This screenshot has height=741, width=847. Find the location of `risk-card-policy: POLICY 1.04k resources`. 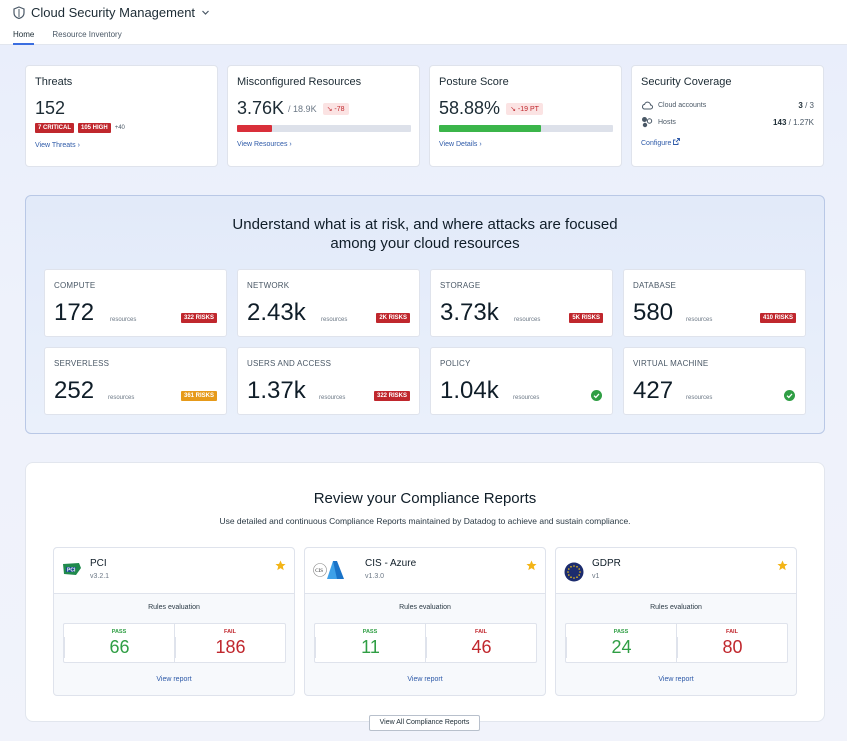

risk-card-policy: POLICY 1.04k resources is located at coordinates (521, 381).